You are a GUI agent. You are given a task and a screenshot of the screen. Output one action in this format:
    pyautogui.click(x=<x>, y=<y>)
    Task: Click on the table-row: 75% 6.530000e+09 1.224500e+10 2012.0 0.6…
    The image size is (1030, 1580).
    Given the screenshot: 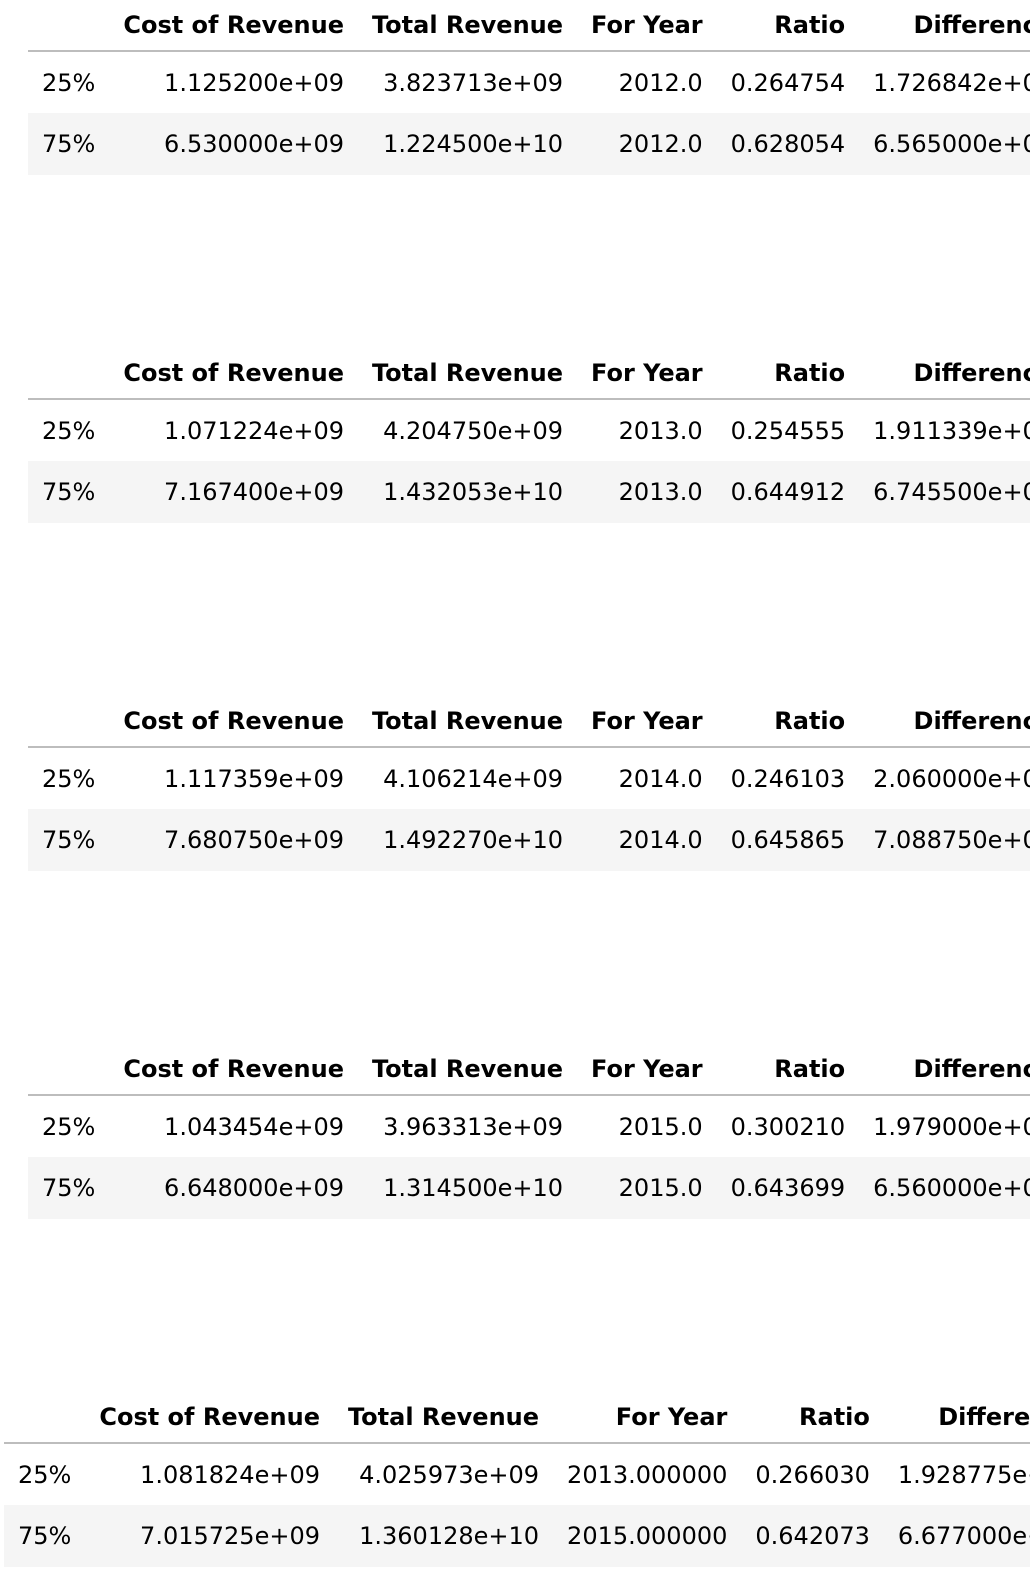 What is the action you would take?
    pyautogui.click(x=529, y=144)
    